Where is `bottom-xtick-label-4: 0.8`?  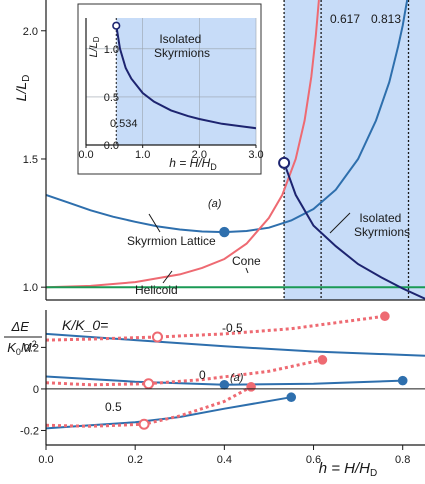 bottom-xtick-label-4: 0.8 is located at coordinates (402, 460).